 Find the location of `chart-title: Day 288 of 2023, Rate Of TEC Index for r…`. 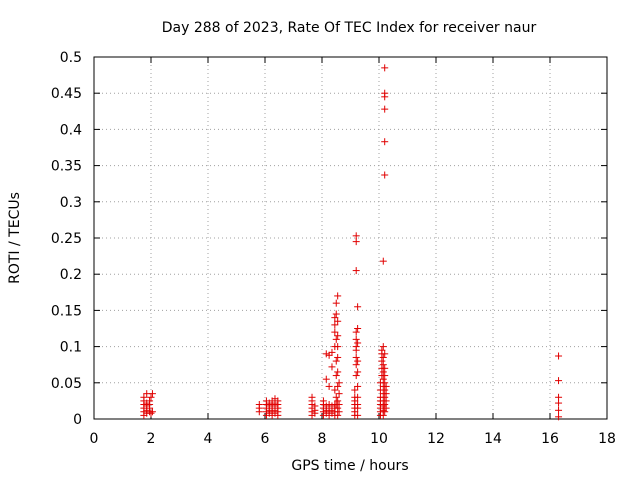

chart-title: Day 288 of 2023, Rate Of TEC Index for r… is located at coordinates (349, 28).